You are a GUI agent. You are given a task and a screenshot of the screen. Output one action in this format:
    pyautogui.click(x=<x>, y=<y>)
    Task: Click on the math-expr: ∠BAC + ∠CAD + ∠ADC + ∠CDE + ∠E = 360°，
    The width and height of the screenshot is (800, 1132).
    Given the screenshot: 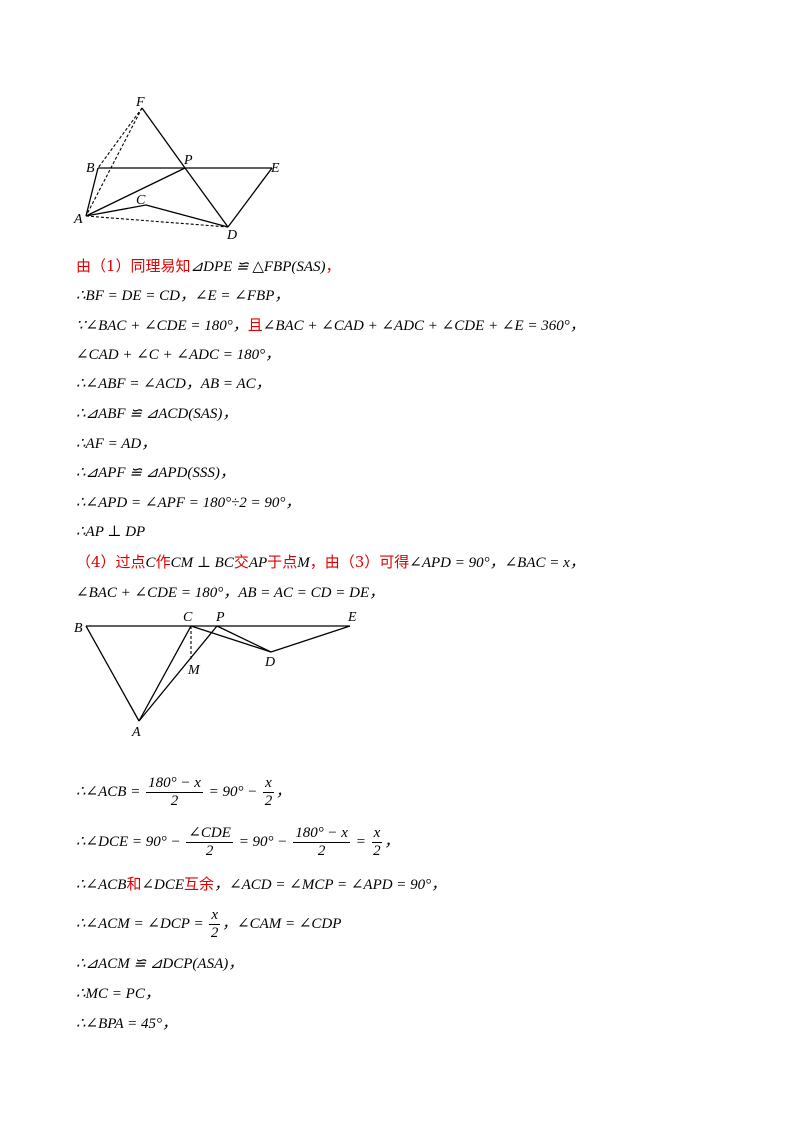 What is the action you would take?
    pyautogui.click(x=423, y=326)
    